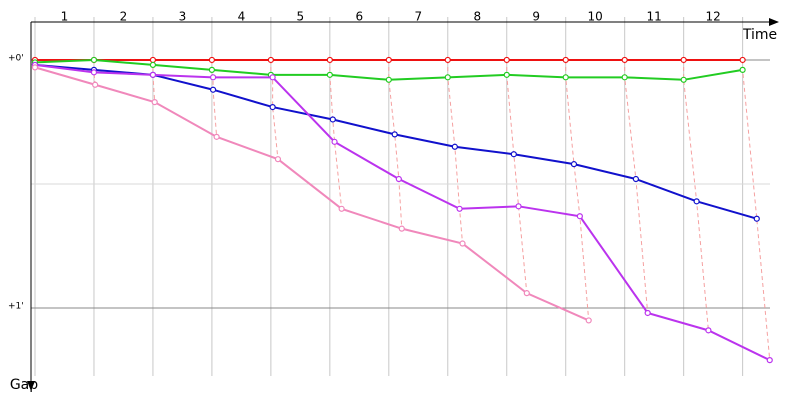  What do you see at coordinates (124, 17) in the screenshot?
I see `lap-label: 2` at bounding box center [124, 17].